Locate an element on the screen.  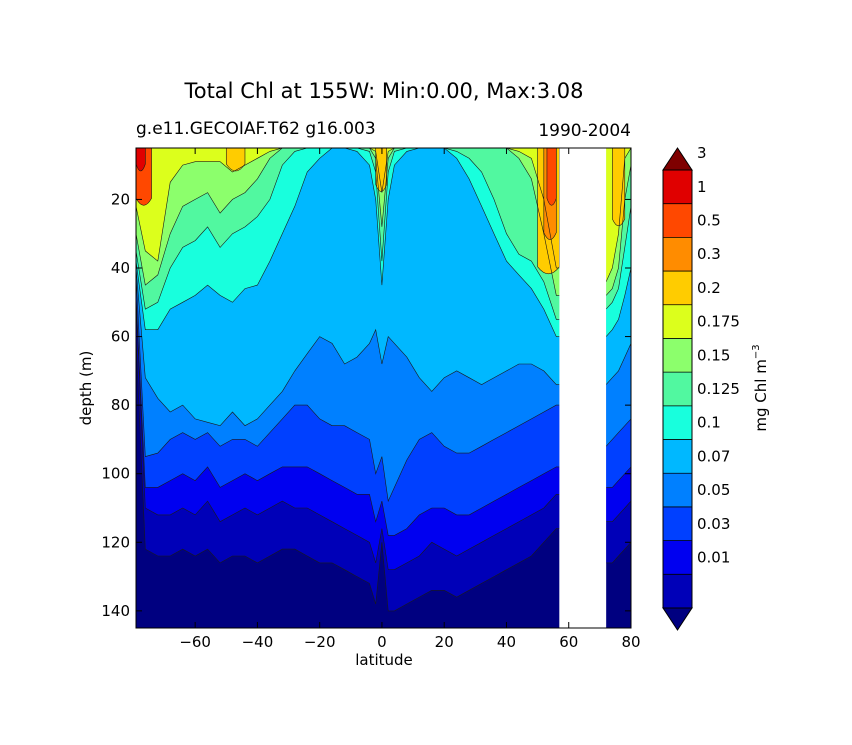
patch-arctic-orange is located at coordinates (619, 187).